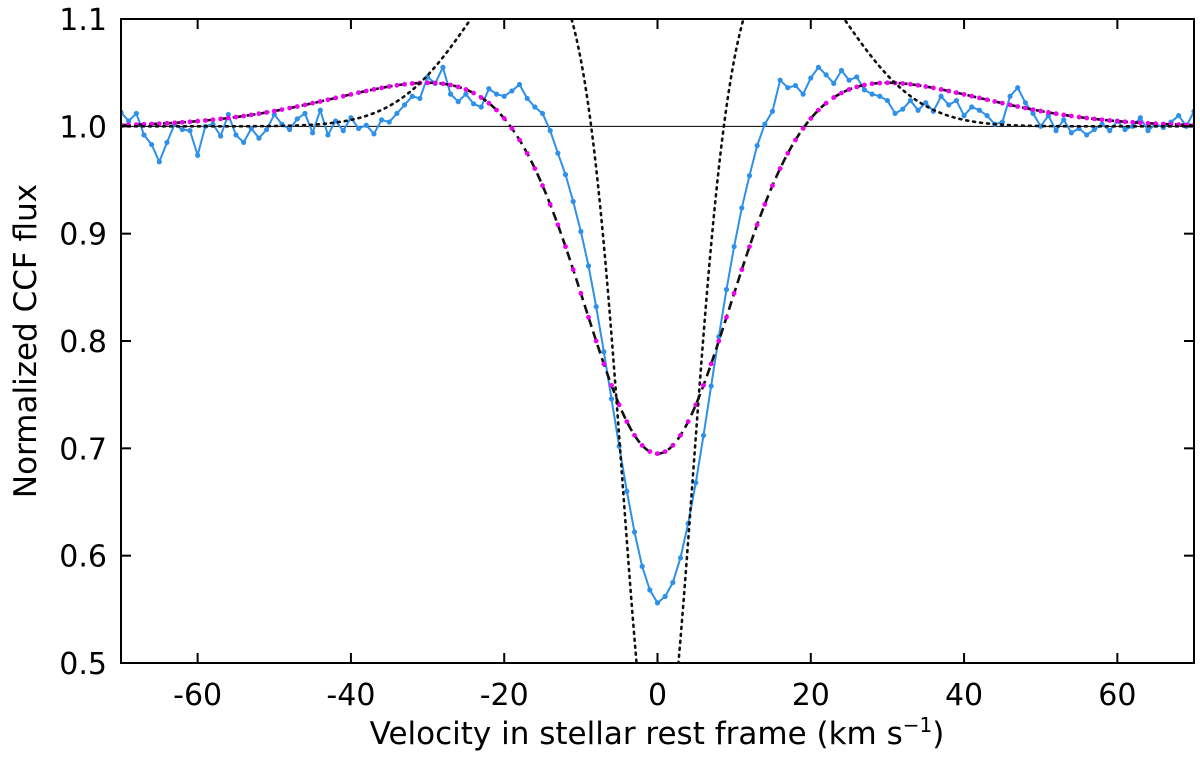 The image size is (1200, 761). I want to click on x-tick-label: -20, so click(504, 695).